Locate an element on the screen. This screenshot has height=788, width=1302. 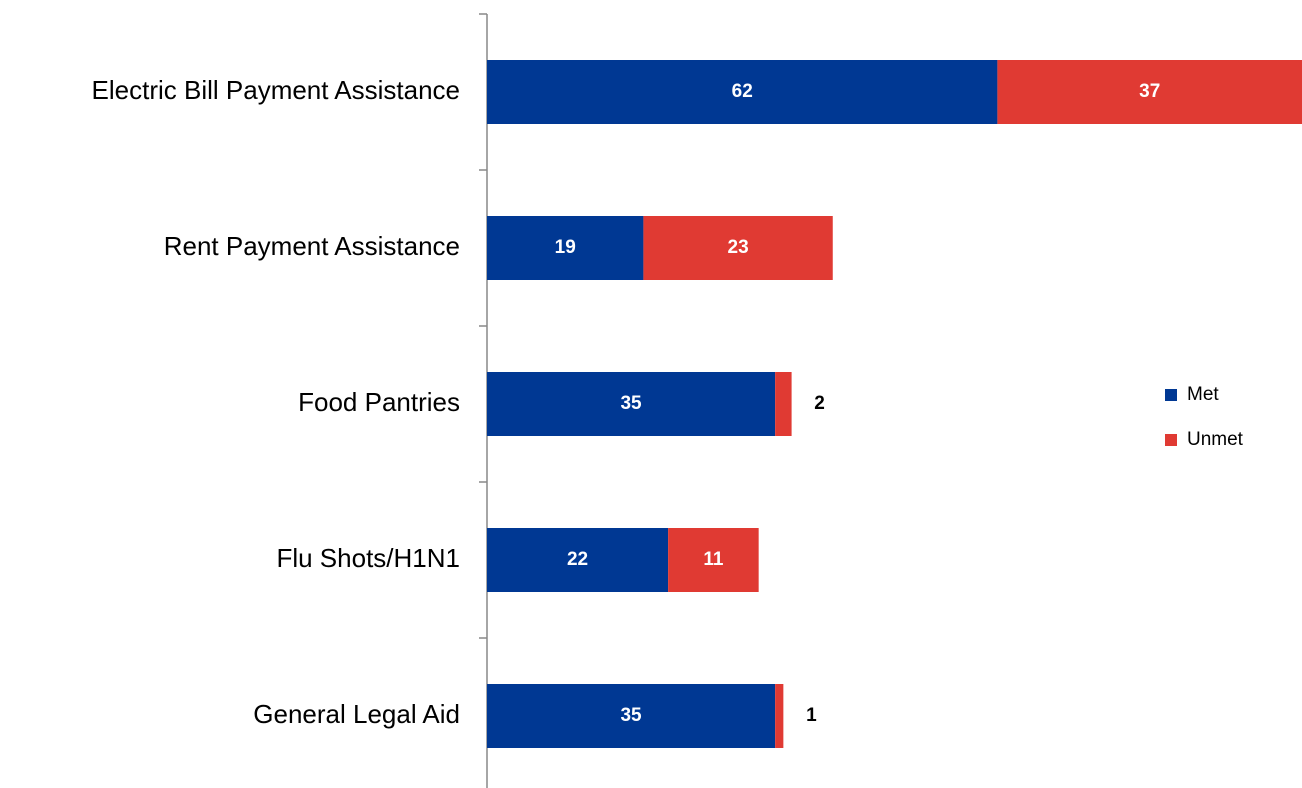
category-label: Food Pantries is located at coordinates (379, 402).